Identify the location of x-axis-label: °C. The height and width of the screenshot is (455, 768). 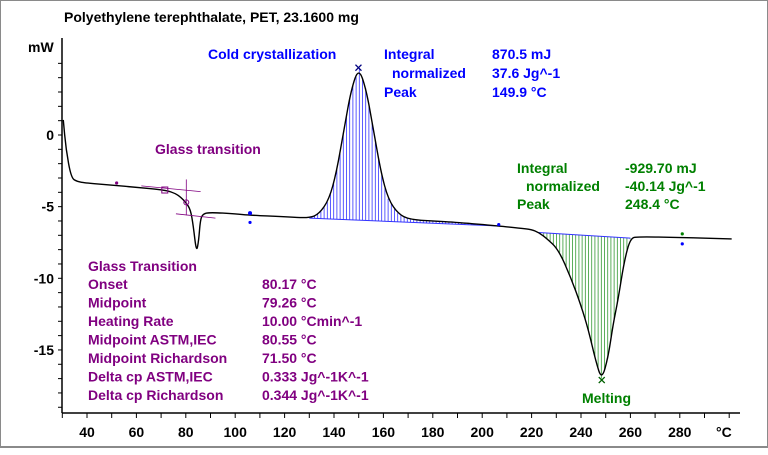
(724, 432).